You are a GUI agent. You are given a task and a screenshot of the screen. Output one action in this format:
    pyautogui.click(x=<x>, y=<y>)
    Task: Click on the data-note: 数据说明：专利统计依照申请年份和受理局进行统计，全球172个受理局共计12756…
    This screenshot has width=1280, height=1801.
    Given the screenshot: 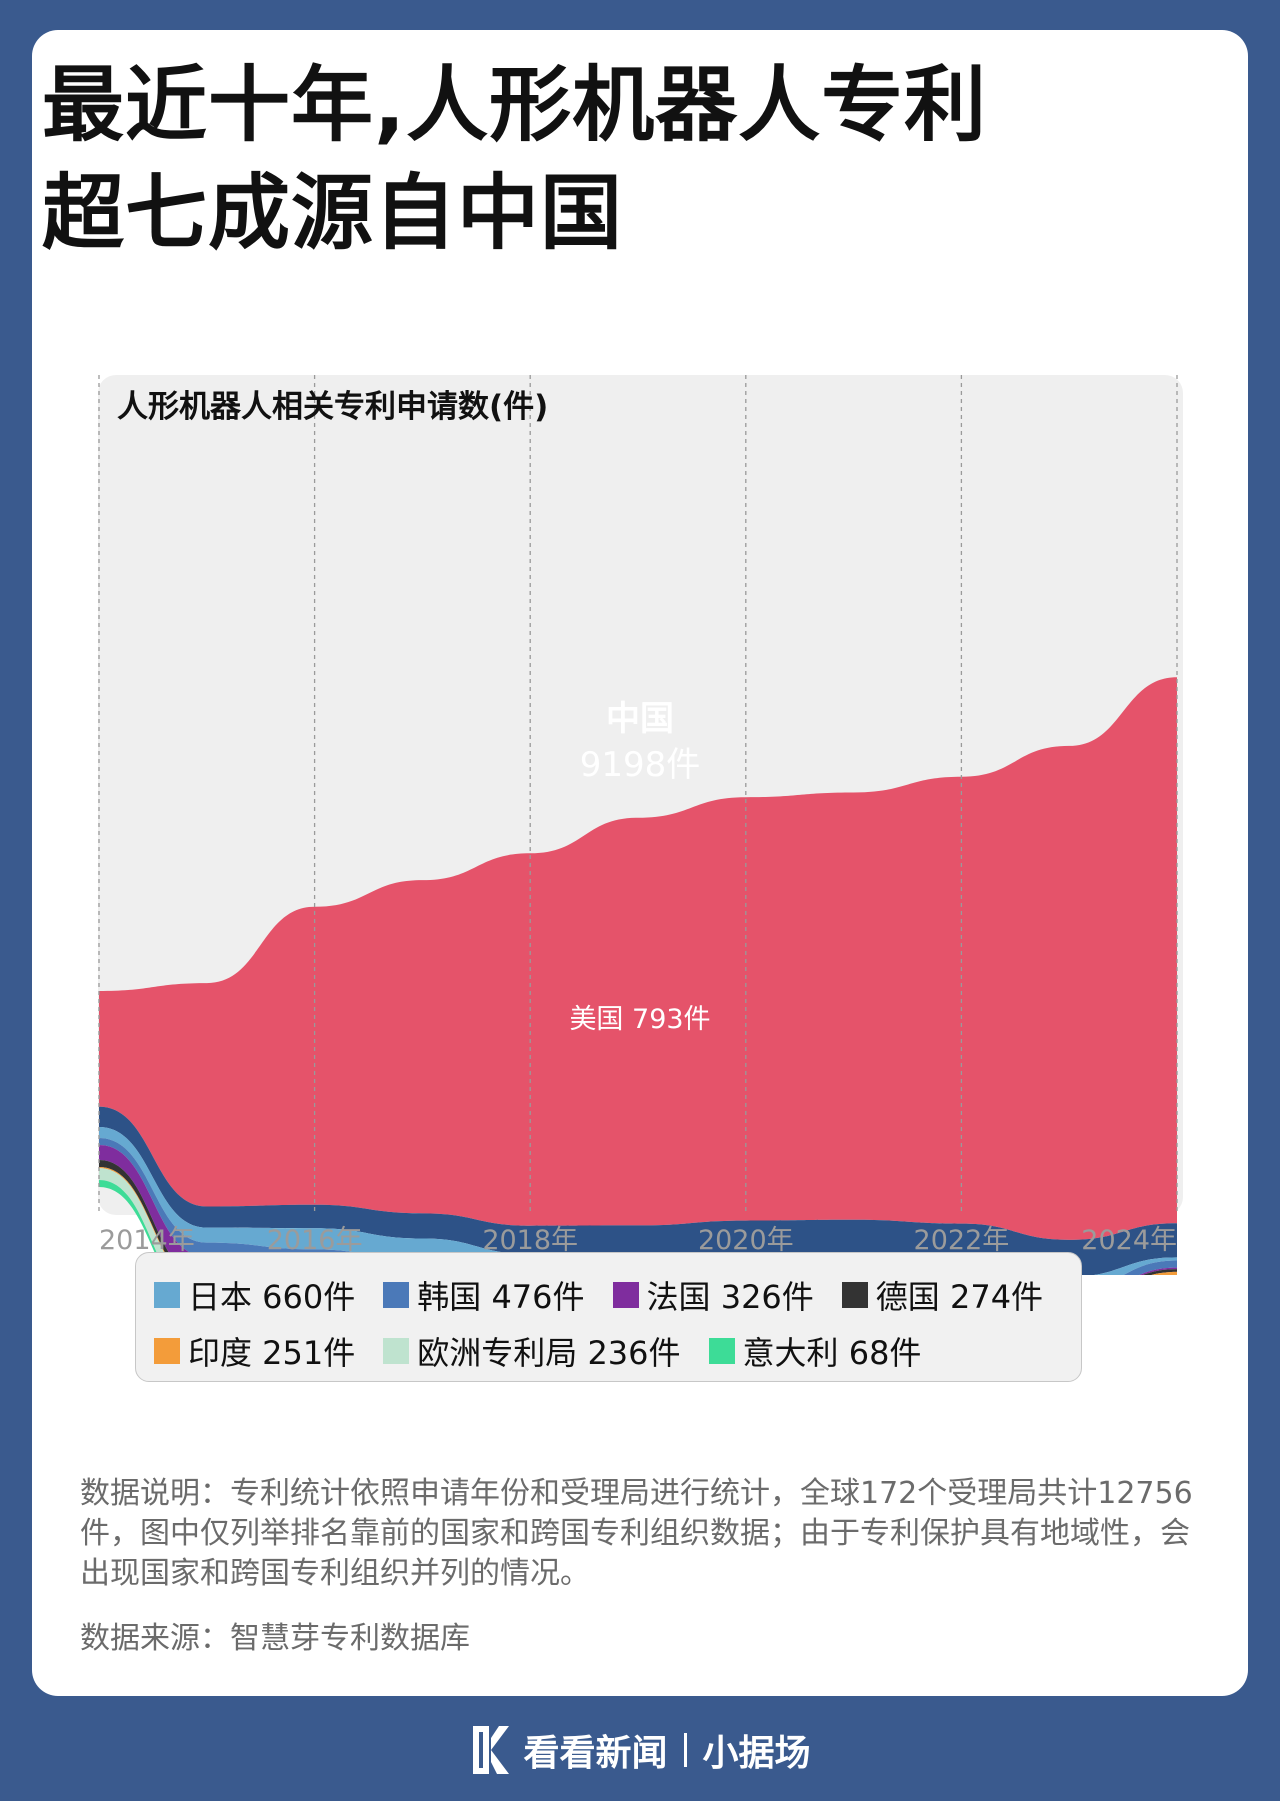 What is the action you would take?
    pyautogui.click(x=636, y=1533)
    